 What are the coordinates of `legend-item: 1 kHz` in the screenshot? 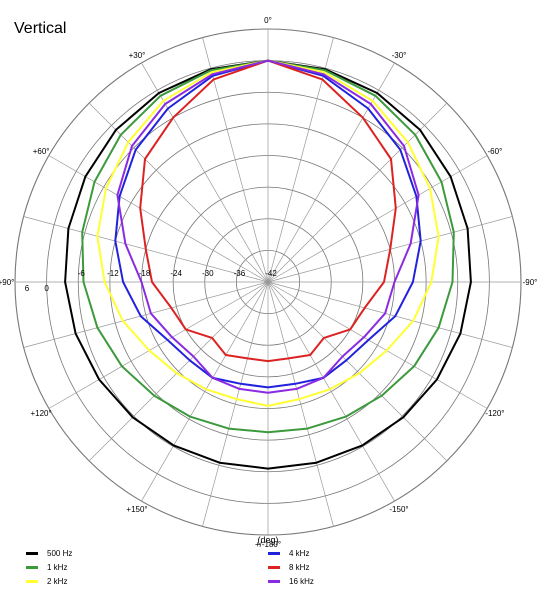 It's located at (49, 567).